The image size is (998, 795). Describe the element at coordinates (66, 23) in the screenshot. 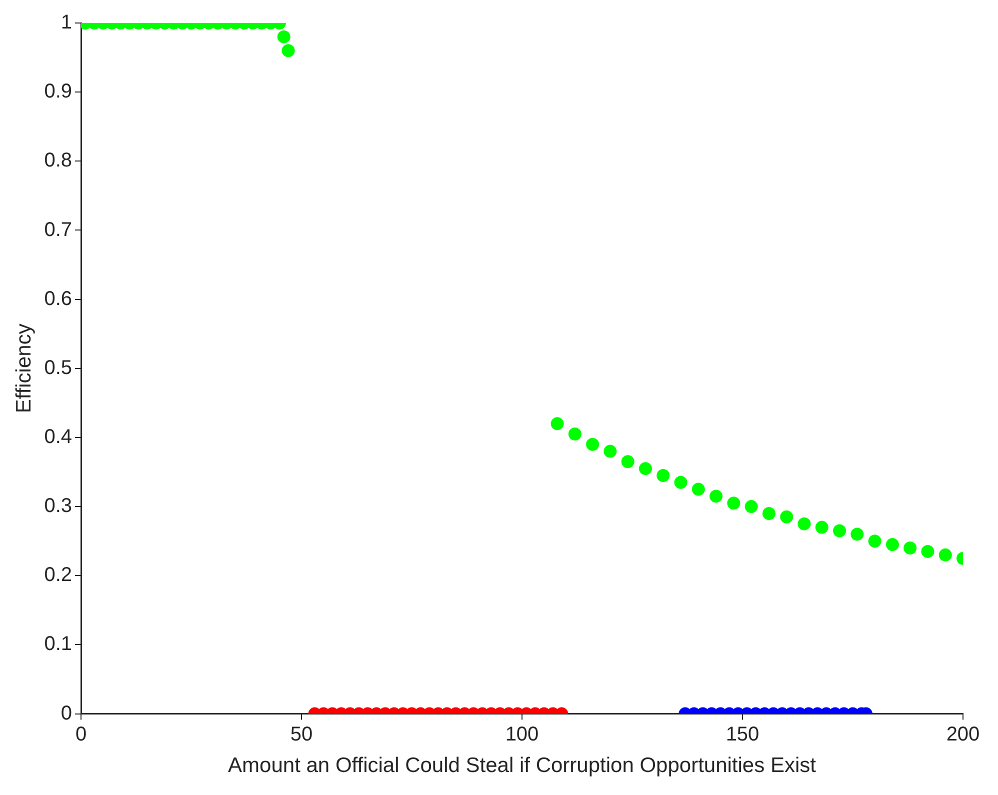

I see `y-tick-label: 1` at that location.